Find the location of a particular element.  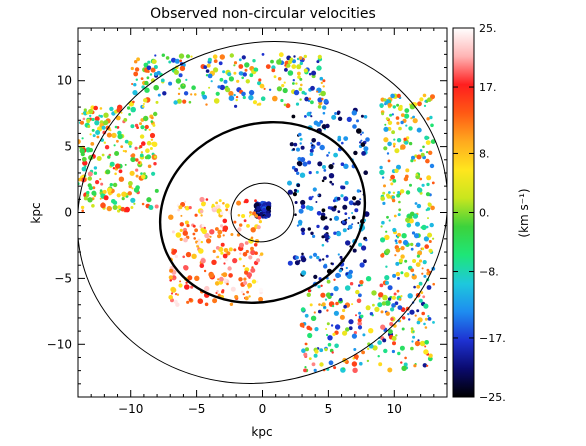

x-tick-label: 0 is located at coordinates (263, 409).